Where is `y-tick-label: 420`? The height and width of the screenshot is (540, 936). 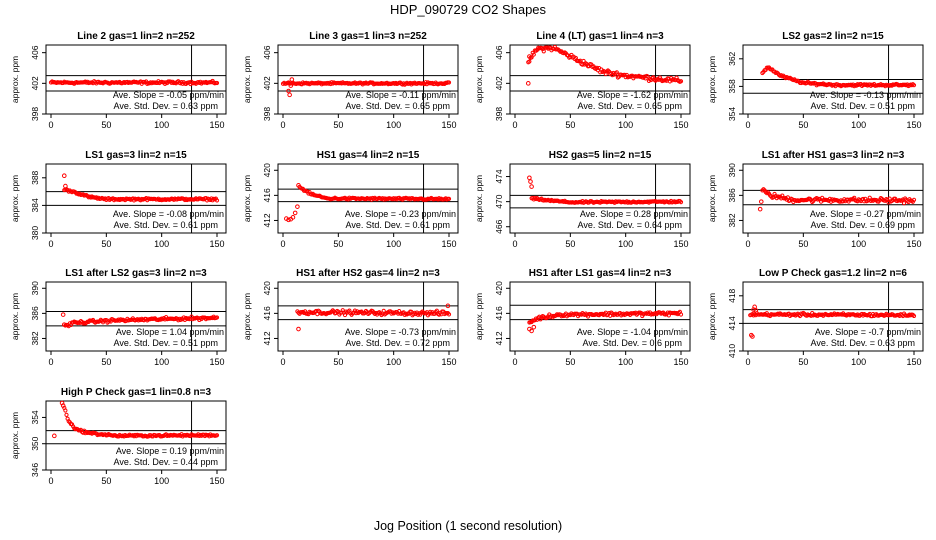 y-tick-label: 420 is located at coordinates (267, 170).